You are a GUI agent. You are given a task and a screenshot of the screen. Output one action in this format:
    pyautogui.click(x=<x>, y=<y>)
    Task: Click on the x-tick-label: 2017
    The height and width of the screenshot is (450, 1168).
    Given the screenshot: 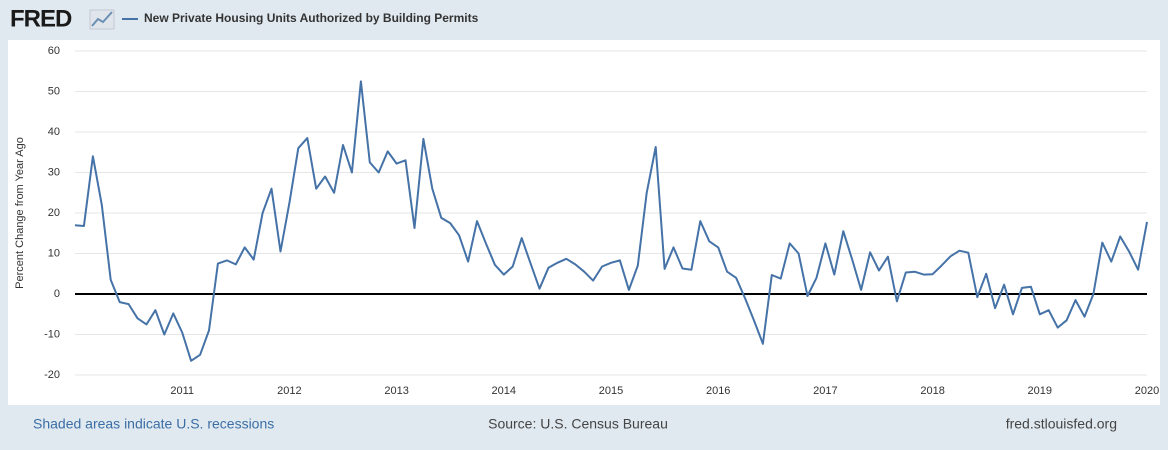 What is the action you would take?
    pyautogui.click(x=825, y=391)
    